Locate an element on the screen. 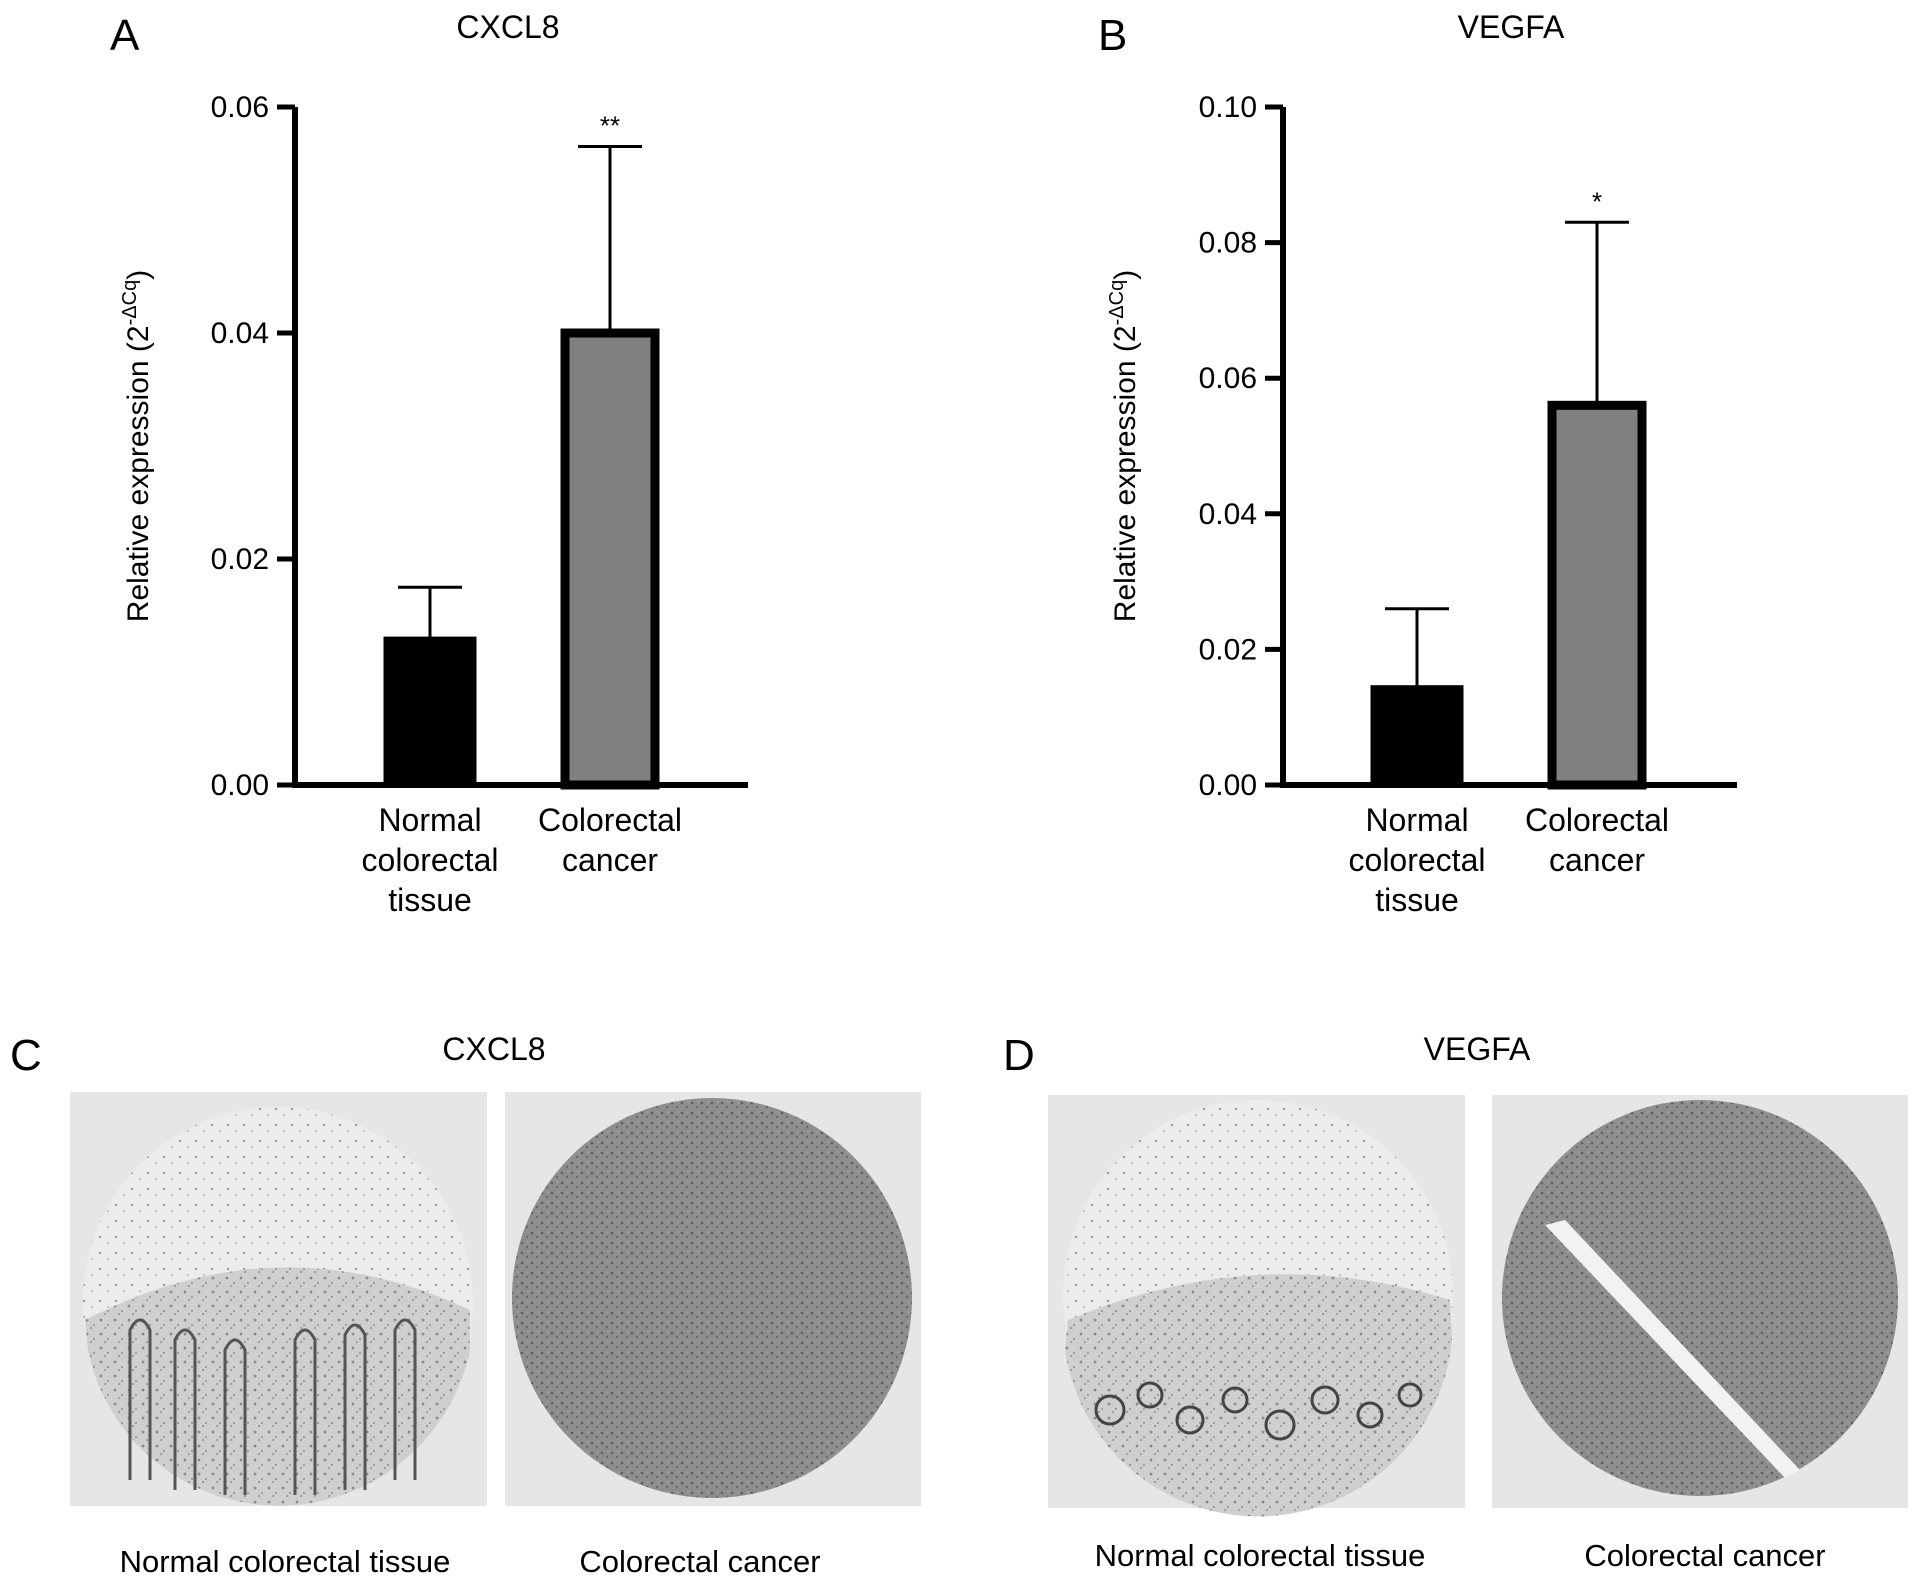 Image resolution: width=1913 pixels, height=1578 pixels. caption-d-cancer: Colorectal cancer is located at coordinates (1704, 1555).